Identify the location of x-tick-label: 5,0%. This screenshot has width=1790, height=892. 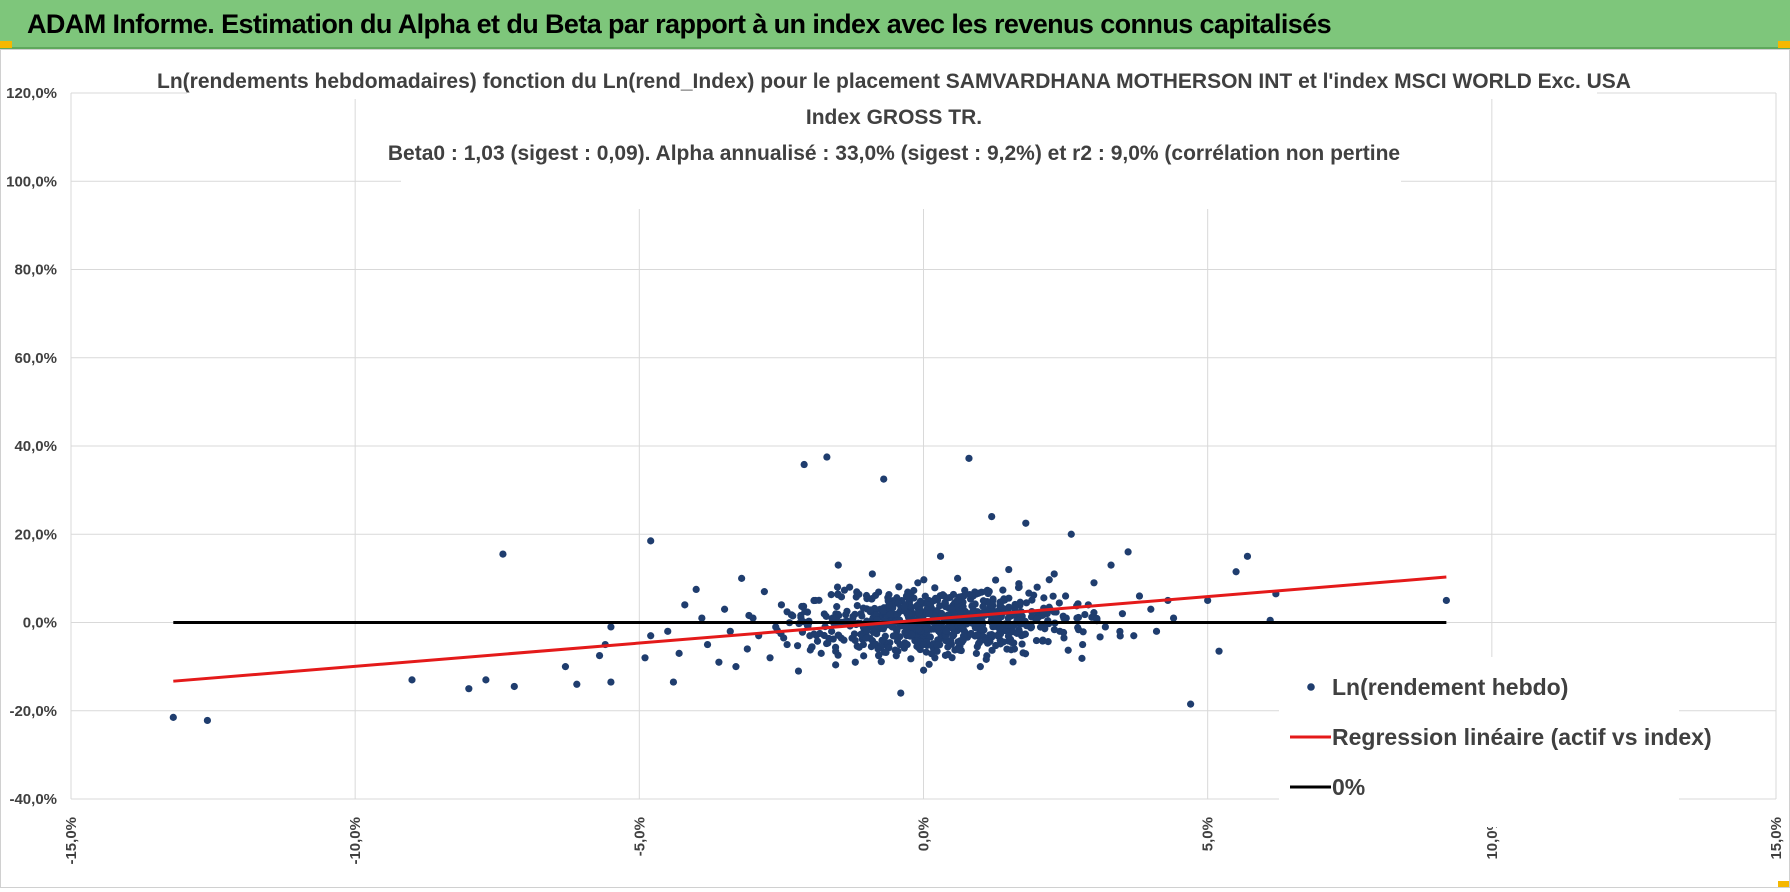
(1208, 834).